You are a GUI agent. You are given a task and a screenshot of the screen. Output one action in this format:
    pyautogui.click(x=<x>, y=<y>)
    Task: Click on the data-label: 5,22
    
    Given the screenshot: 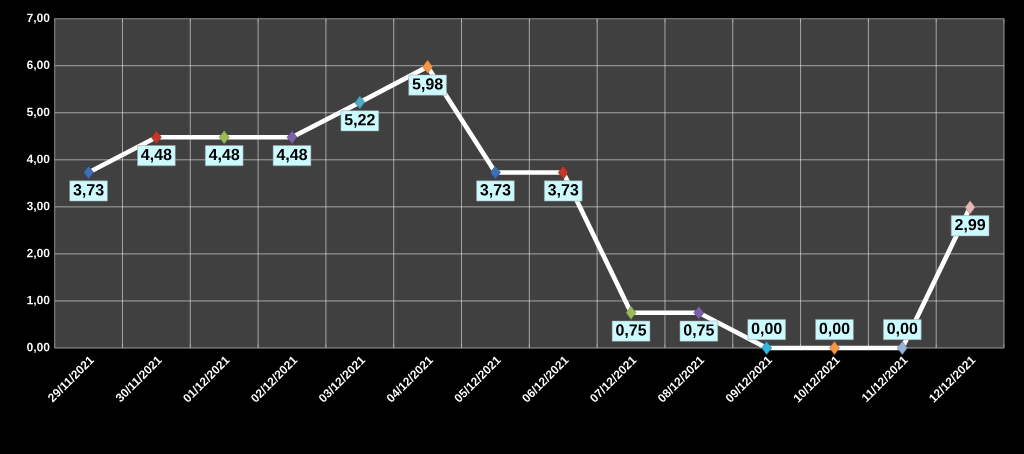 What is the action you would take?
    pyautogui.click(x=359, y=121)
    